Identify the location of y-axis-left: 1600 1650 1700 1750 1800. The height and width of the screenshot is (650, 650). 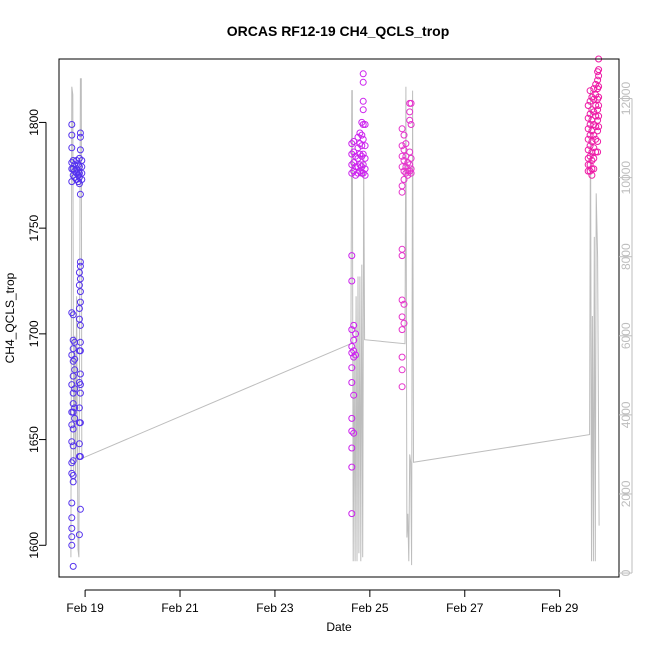
(37, 334).